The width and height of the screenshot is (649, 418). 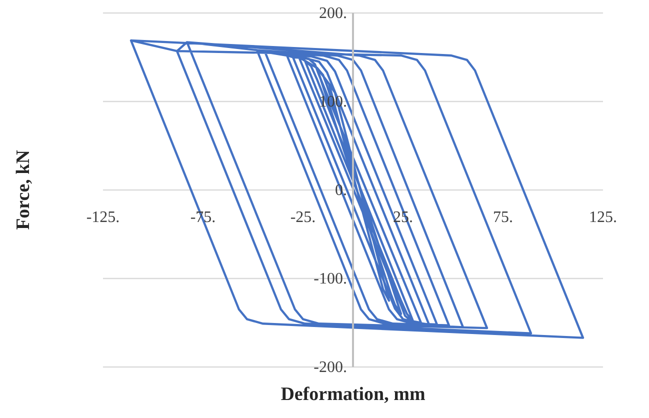 I want to click on x-tick-label: 75., so click(x=503, y=217).